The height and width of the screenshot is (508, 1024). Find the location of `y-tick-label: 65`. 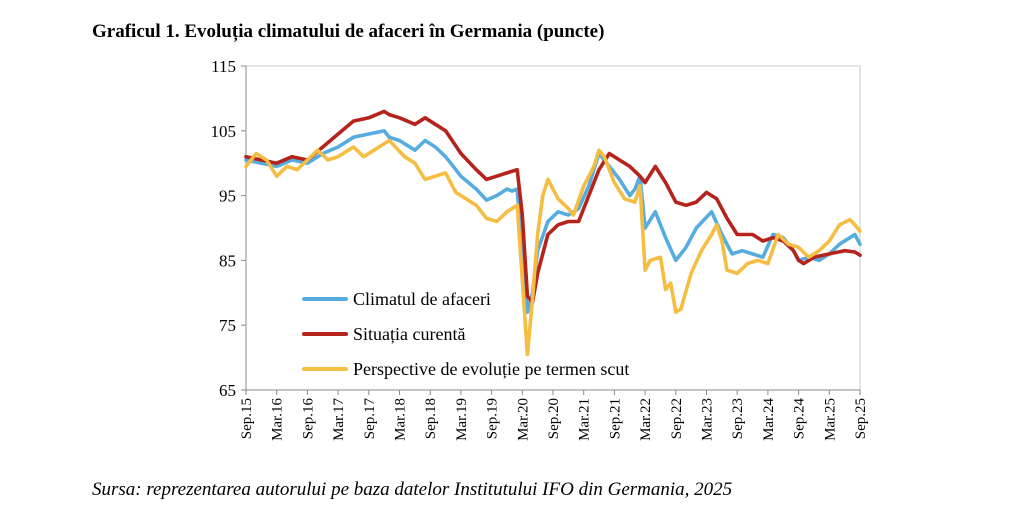

y-tick-label: 65 is located at coordinates (227, 390).